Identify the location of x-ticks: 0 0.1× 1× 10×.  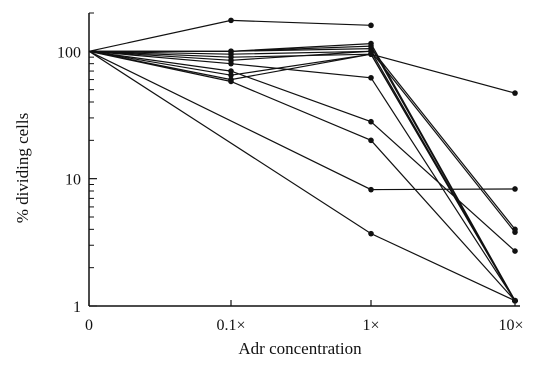
(304, 317).